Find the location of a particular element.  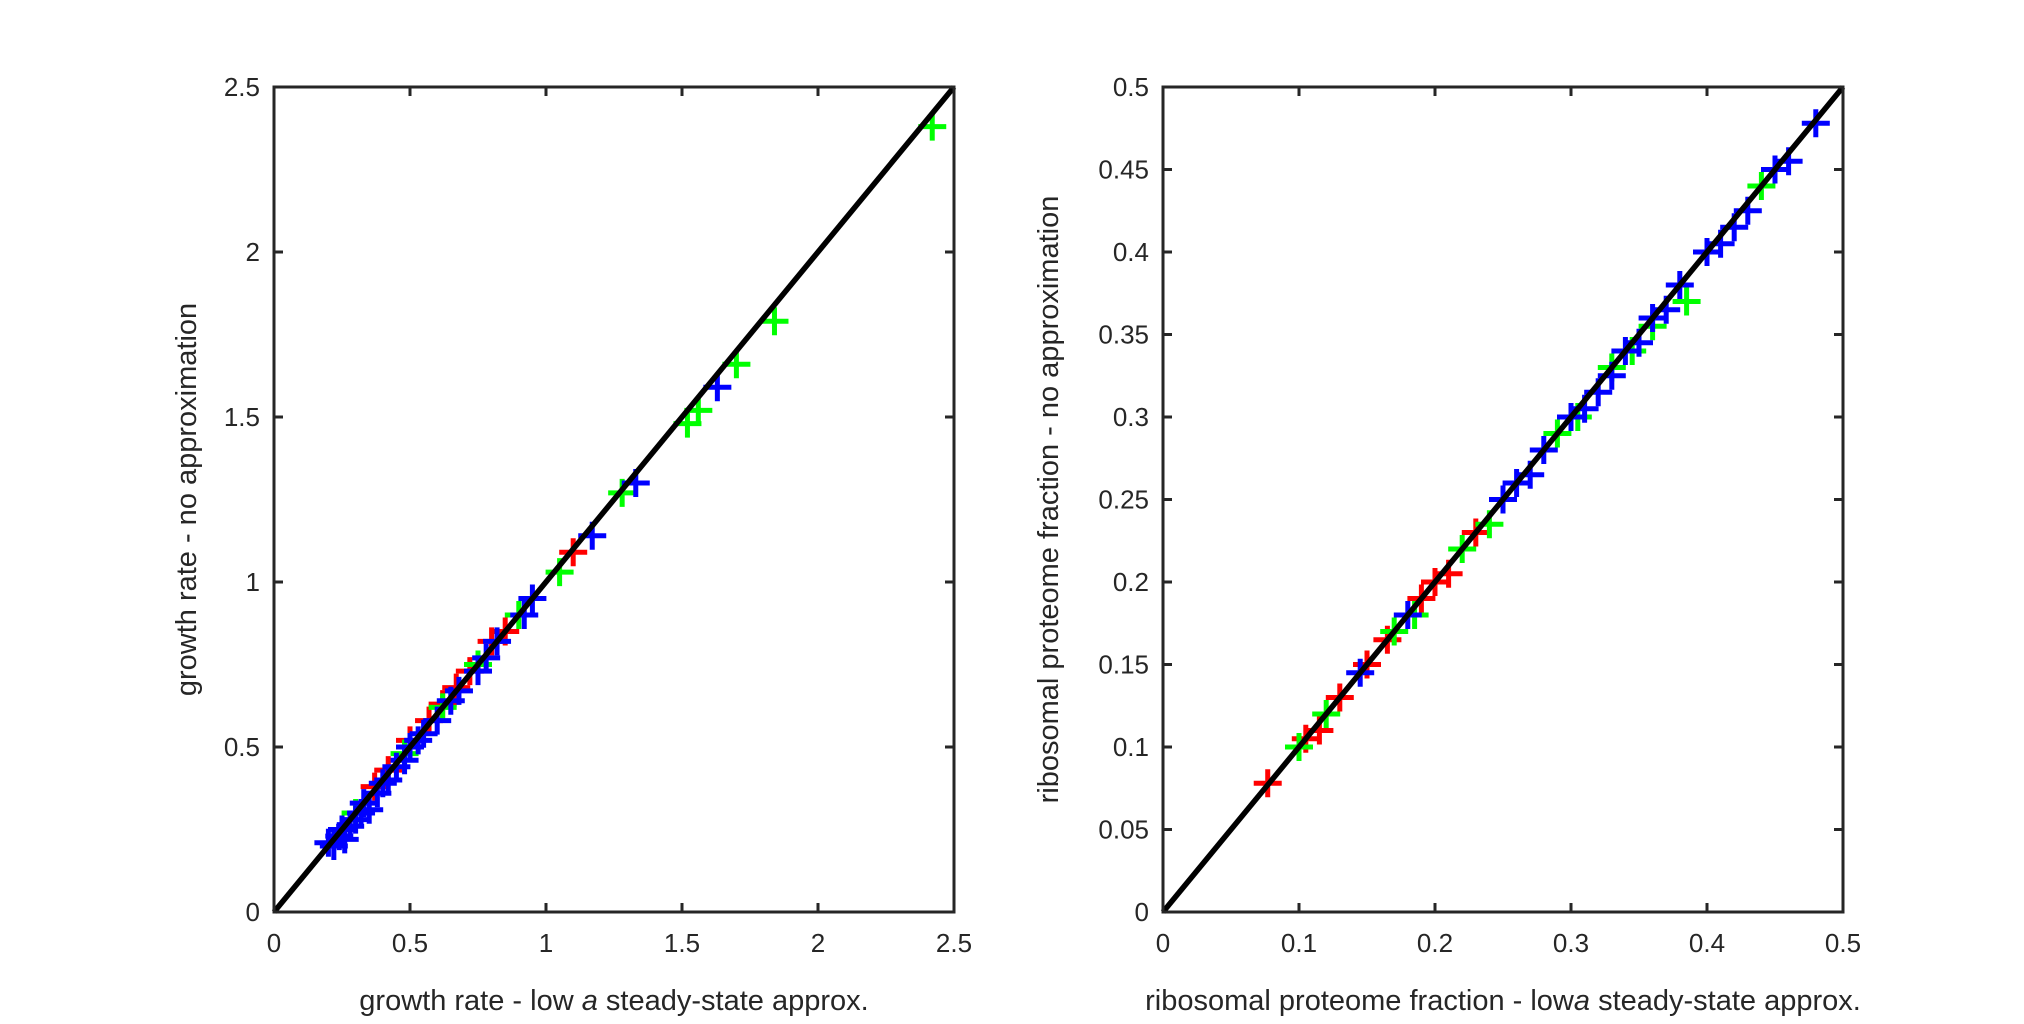

y-tick-label: 2 is located at coordinates (253, 252).